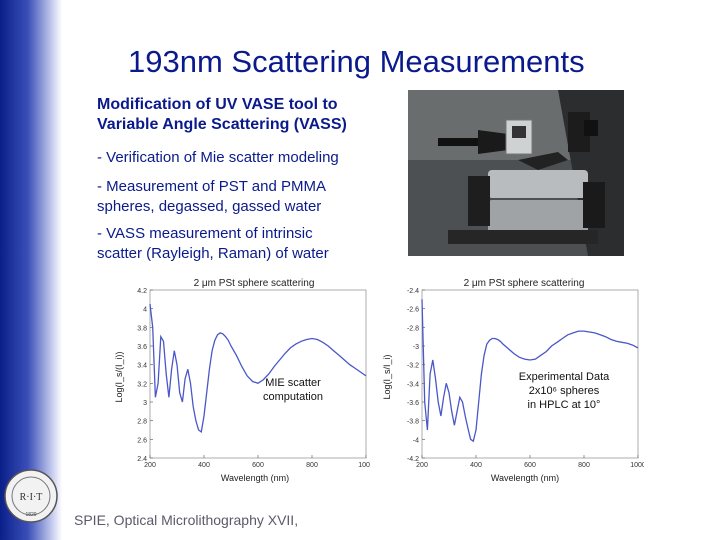 This screenshot has height=540, width=720. I want to click on y-tick-label: -3.2, so click(413, 366).